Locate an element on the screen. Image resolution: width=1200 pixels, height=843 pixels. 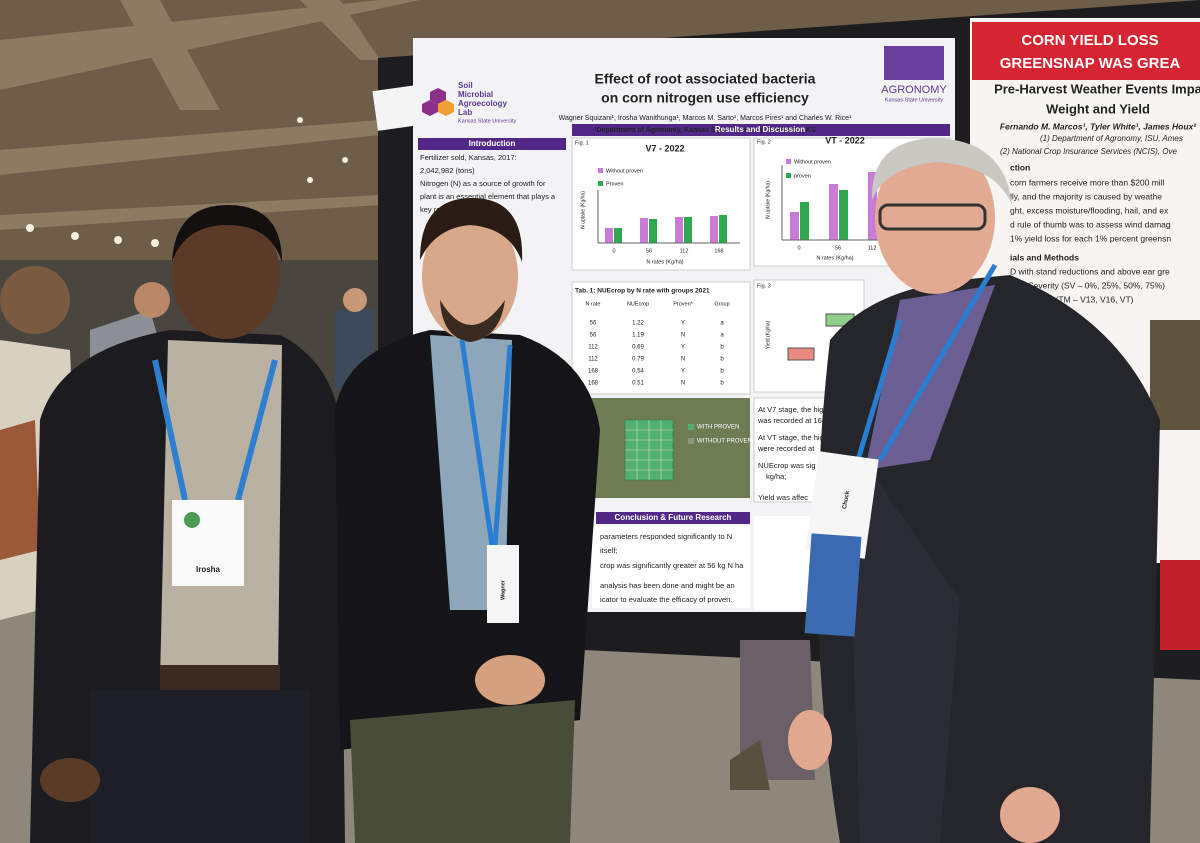
ceiling-lights is located at coordinates (187, 182).